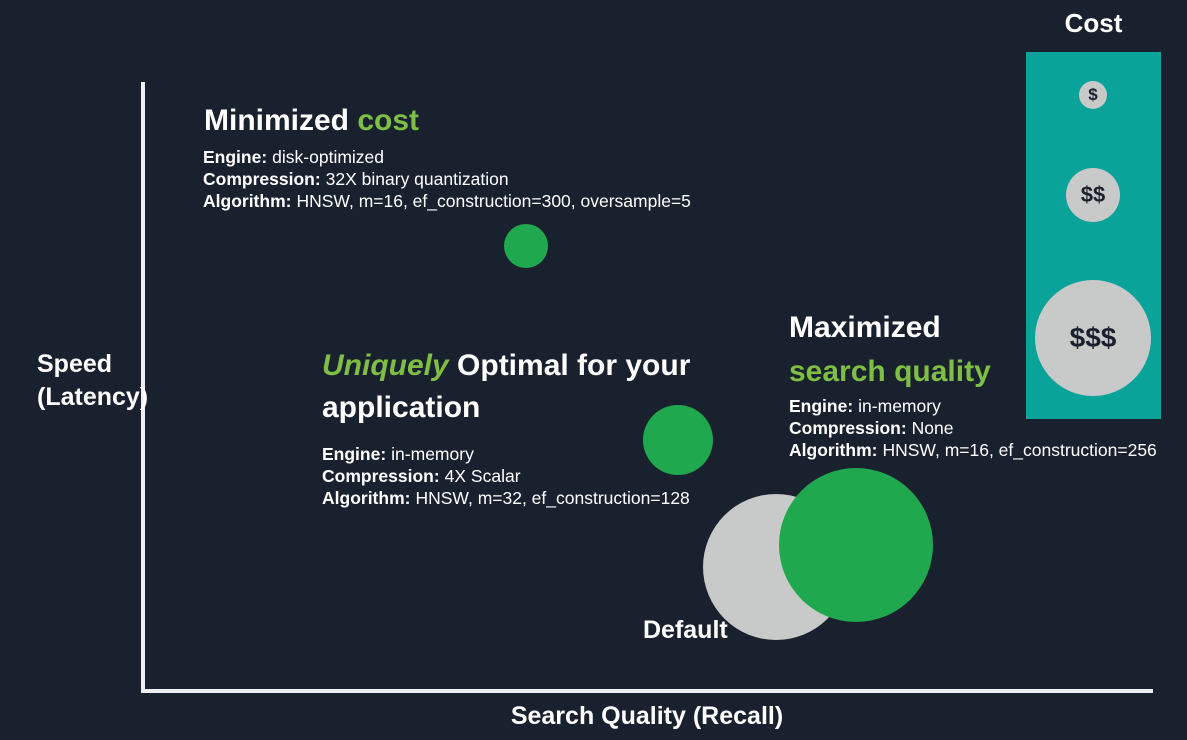 Image resolution: width=1187 pixels, height=740 pixels. Describe the element at coordinates (1019, 450) in the screenshot. I see `detail-value: HNSW, m=16, ef_construction=256` at that location.